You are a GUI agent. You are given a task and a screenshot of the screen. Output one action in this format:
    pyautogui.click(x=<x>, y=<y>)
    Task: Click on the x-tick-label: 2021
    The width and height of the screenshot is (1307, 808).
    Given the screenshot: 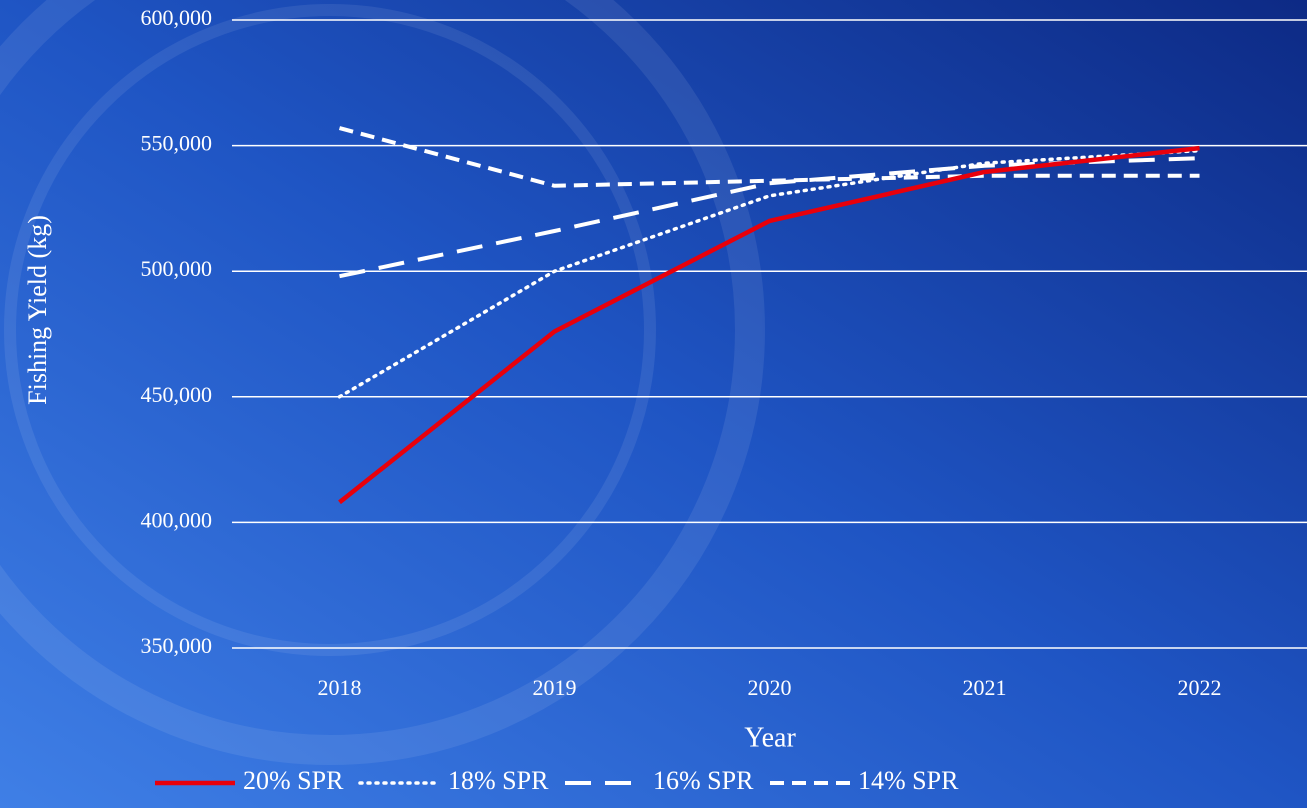 What is the action you would take?
    pyautogui.click(x=985, y=687)
    